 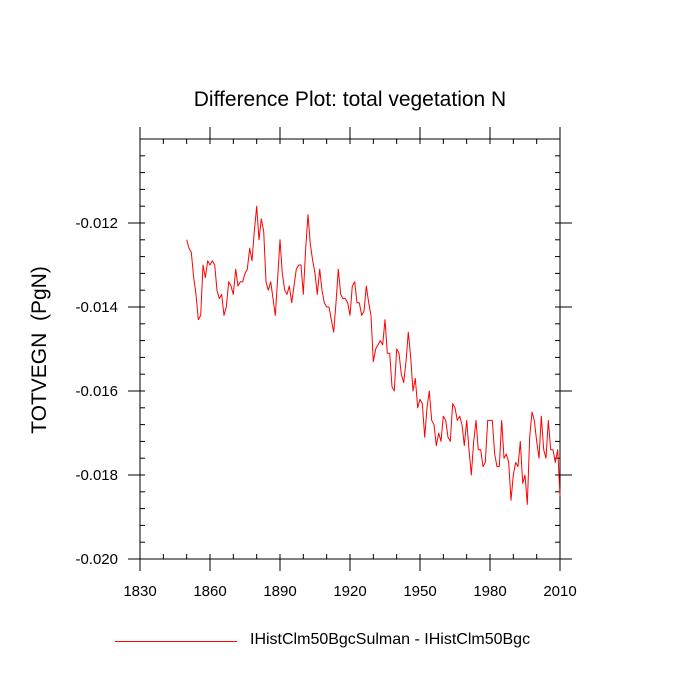 What do you see at coordinates (96, 391) in the screenshot?
I see `y-tick-label: -0.016` at bounding box center [96, 391].